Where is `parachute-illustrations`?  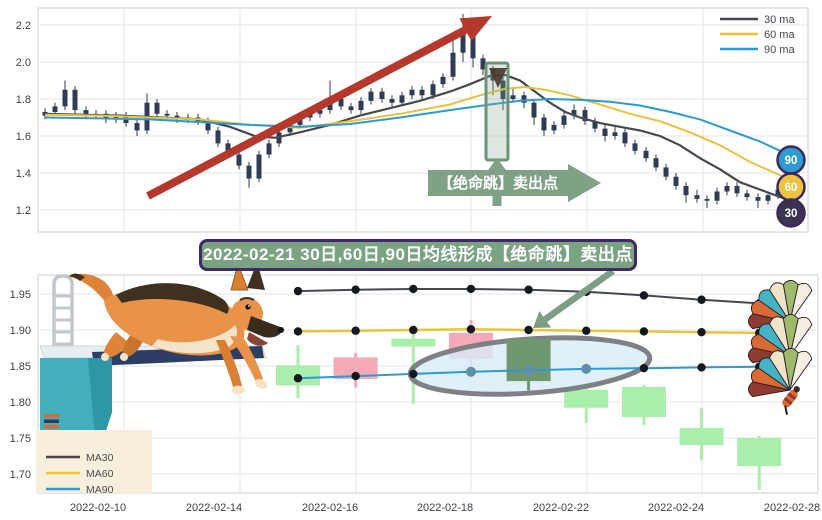 parachute-illustrations is located at coordinates (780, 347).